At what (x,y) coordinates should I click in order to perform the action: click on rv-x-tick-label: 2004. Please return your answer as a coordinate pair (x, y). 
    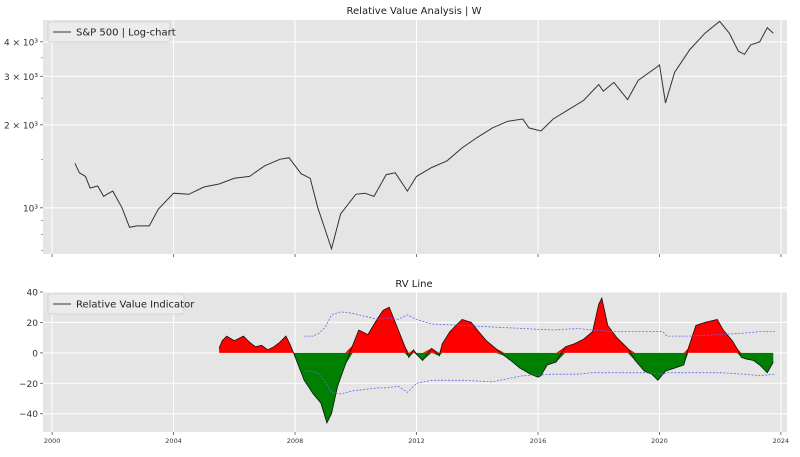
    Looking at the image, I should click on (173, 441).